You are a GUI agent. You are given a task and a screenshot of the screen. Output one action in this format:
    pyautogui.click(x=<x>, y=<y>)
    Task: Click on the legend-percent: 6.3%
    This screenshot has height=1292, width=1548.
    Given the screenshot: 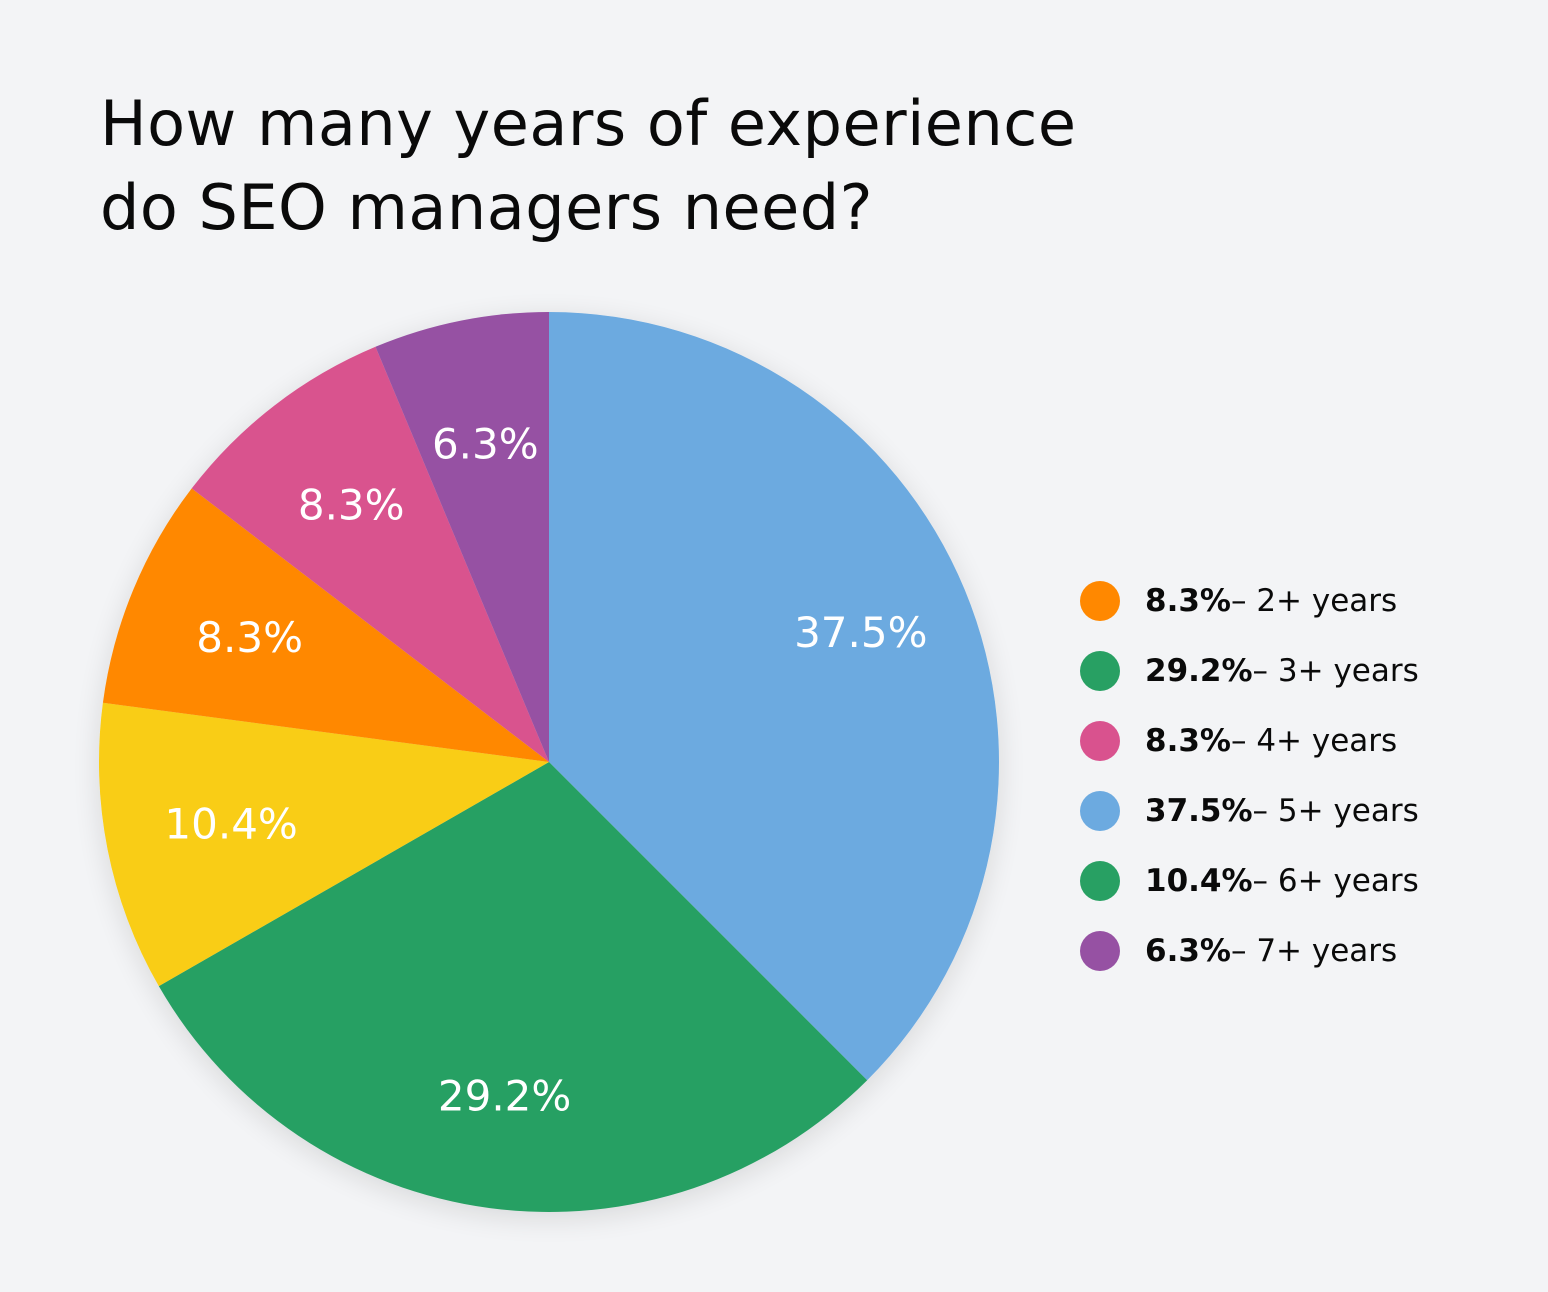 What is the action you would take?
    pyautogui.click(x=1188, y=951)
    